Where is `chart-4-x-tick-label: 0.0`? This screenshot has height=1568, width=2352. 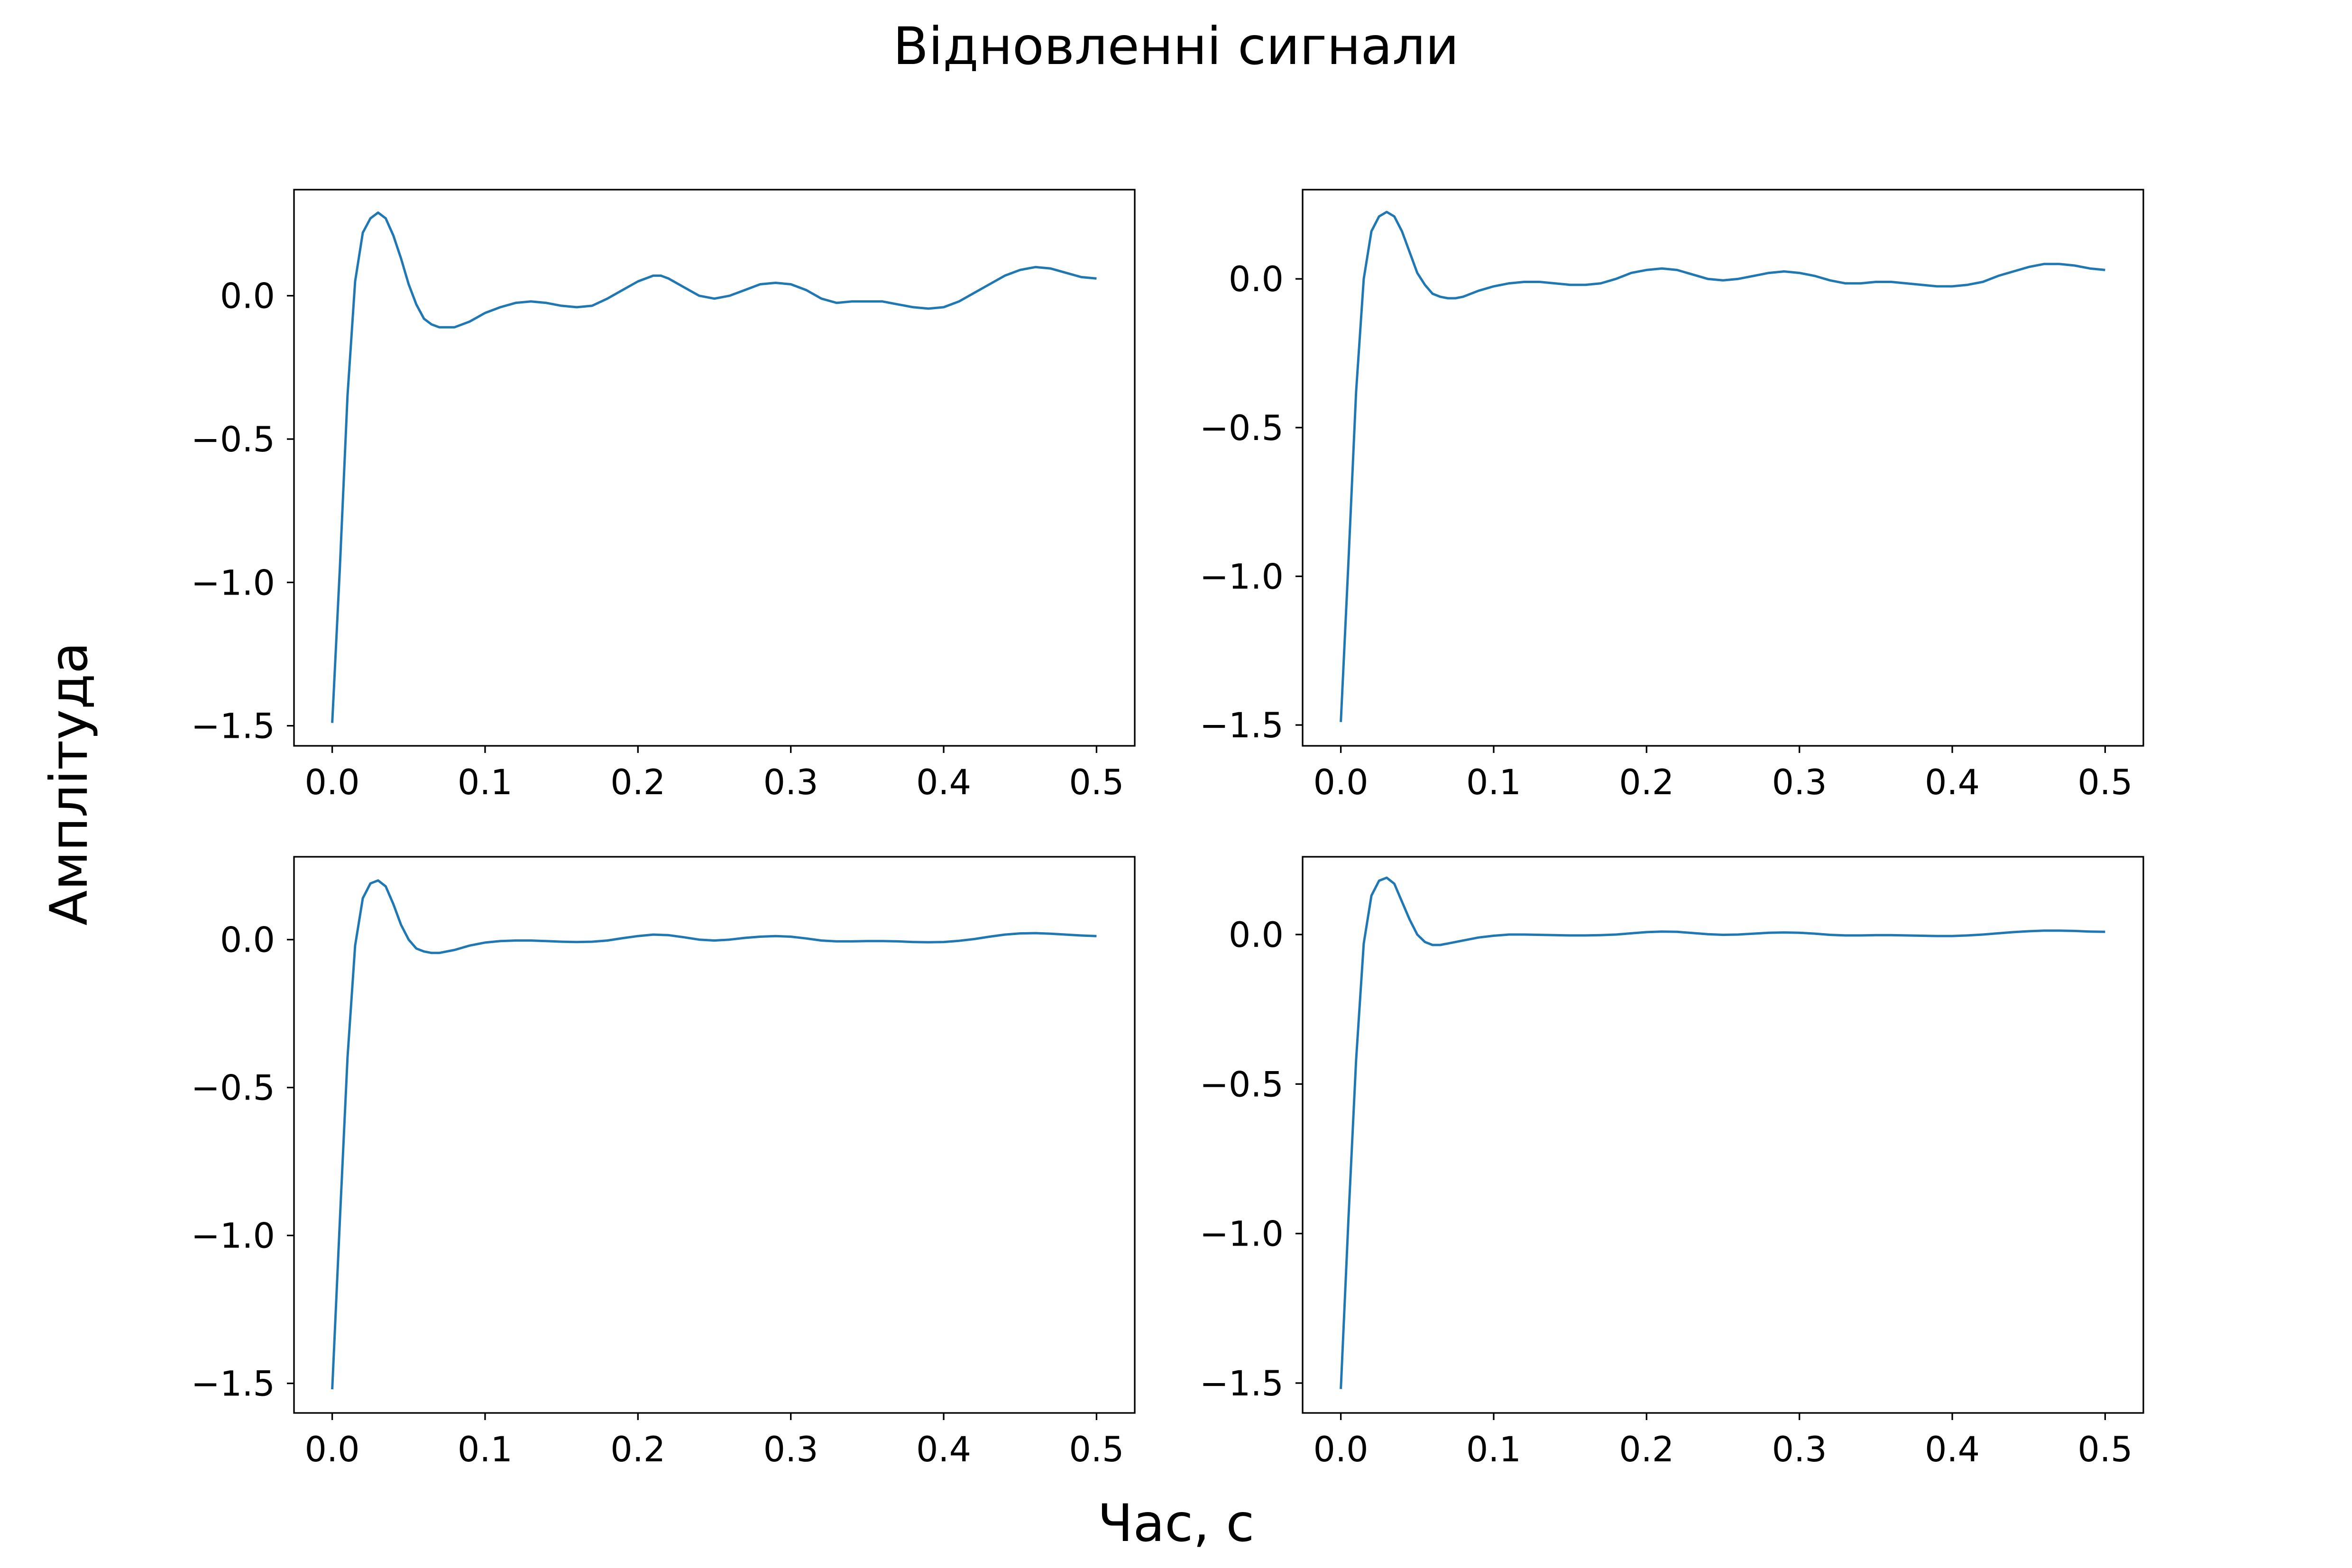
chart-4-x-tick-label: 0.0 is located at coordinates (1341, 1450).